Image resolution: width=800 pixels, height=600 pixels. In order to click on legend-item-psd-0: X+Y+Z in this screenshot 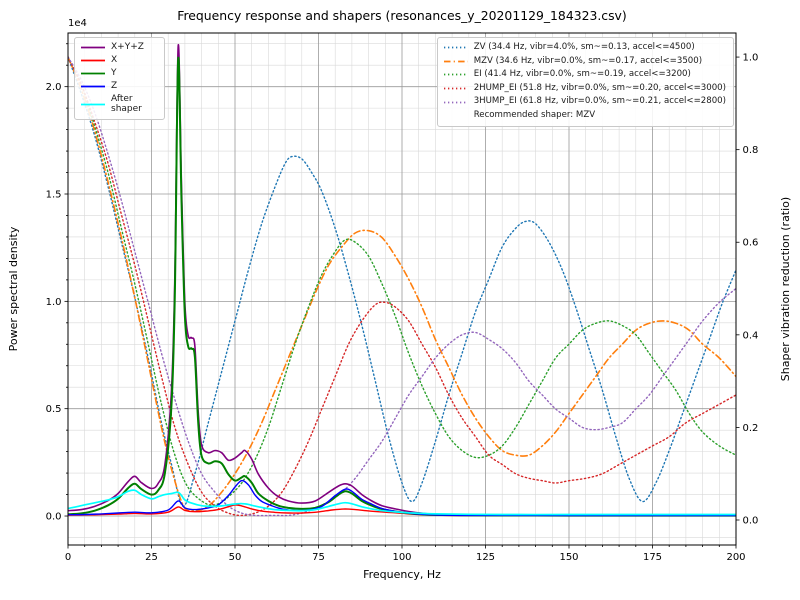, I will do `click(118, 47)`.